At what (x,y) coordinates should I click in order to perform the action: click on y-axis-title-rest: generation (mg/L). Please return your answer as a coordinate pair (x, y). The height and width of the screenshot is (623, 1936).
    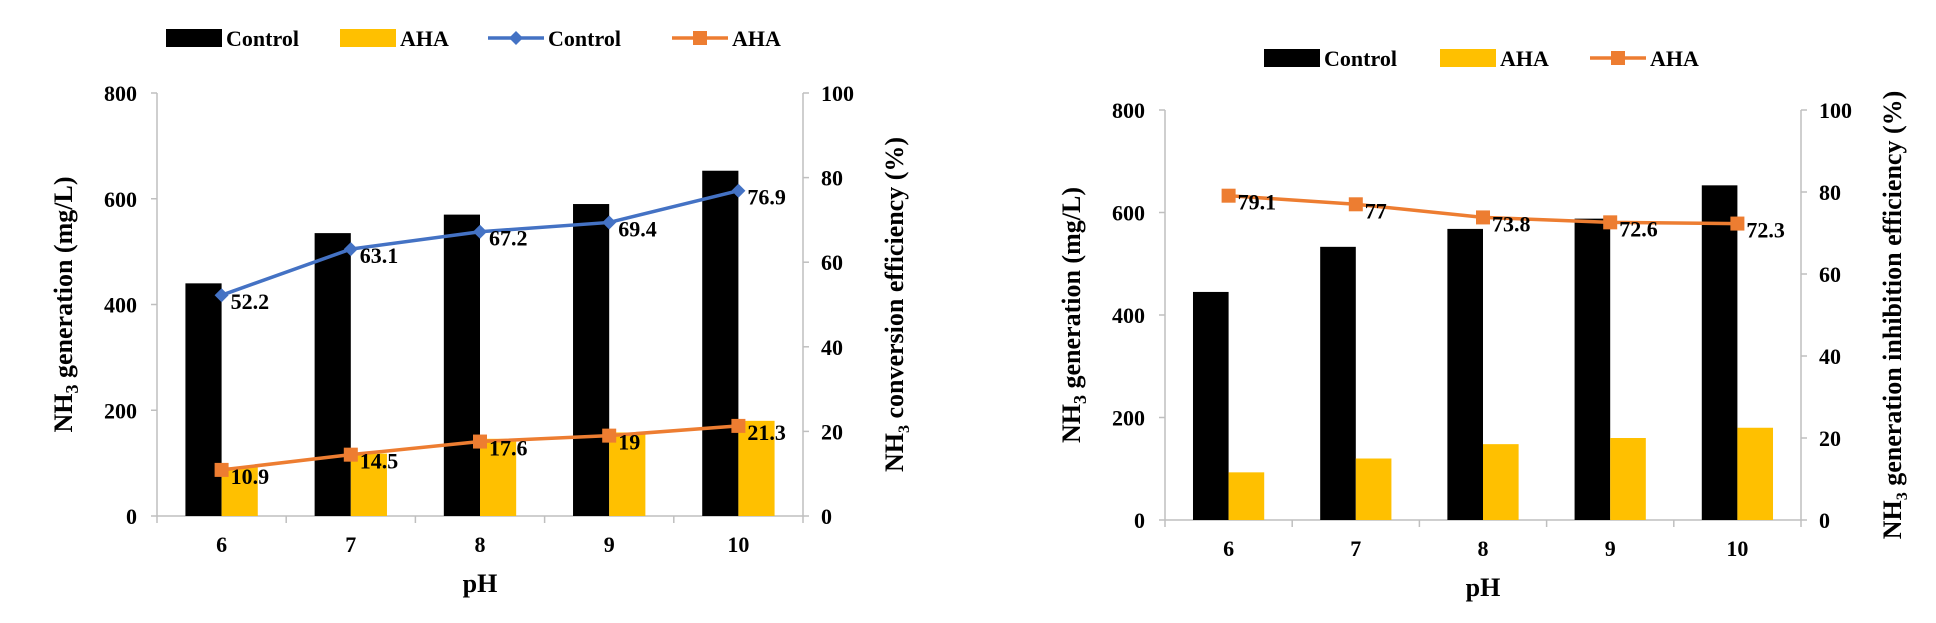
    Looking at the image, I should click on (1071, 291).